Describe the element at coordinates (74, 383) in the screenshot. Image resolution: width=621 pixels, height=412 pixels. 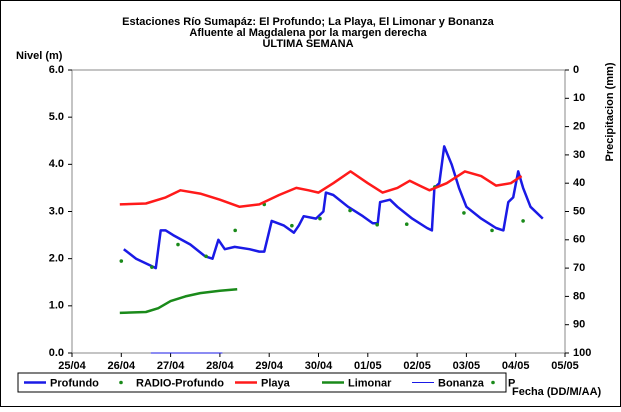
I see `legend-label: Profundo` at that location.